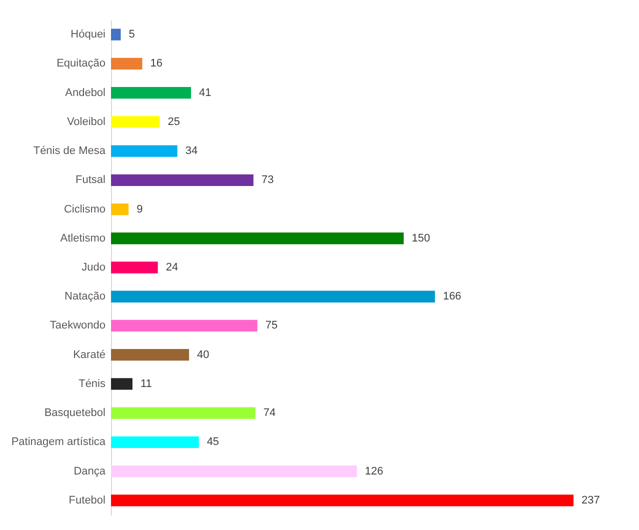 This screenshot has height=530, width=639. I want to click on y-tick-label: Futsal, so click(91, 180).